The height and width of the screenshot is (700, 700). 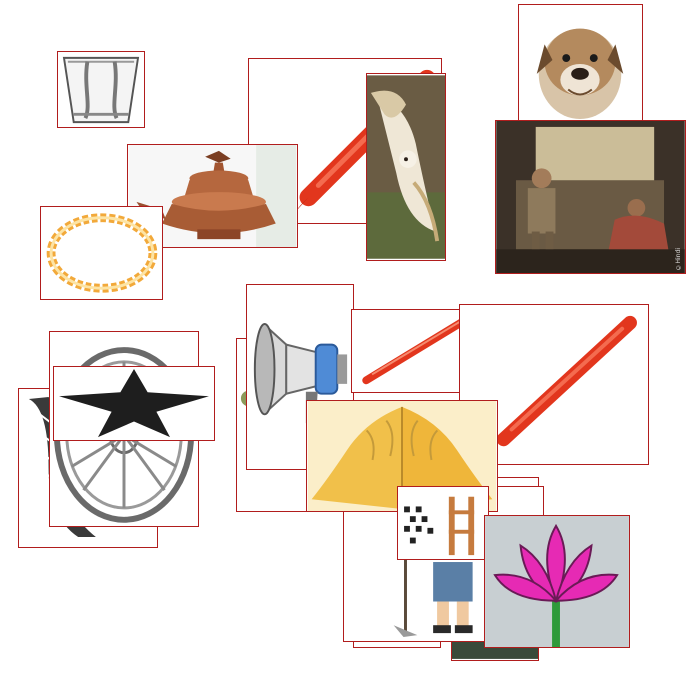 I want to click on tile-glass, so click(x=101, y=89).